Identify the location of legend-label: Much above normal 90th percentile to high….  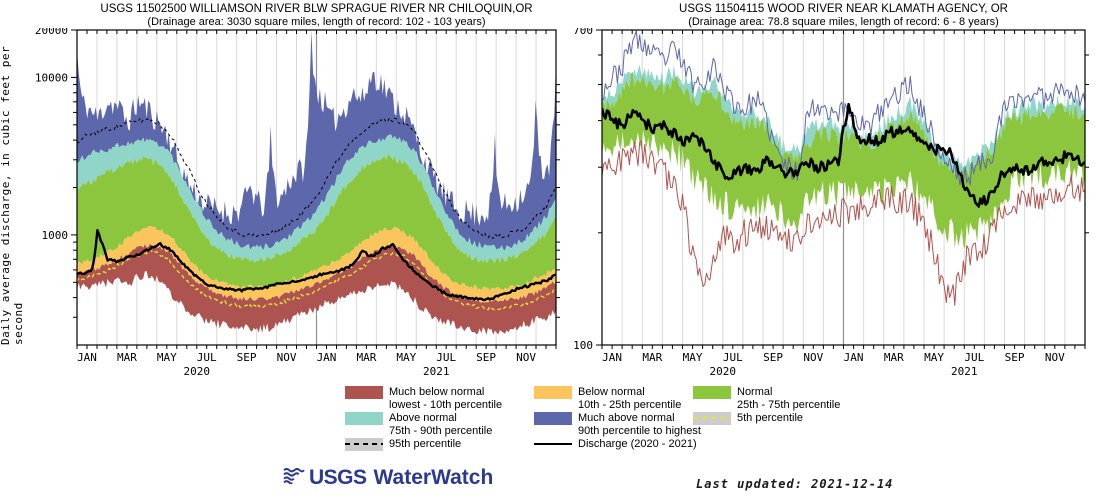
(639, 424).